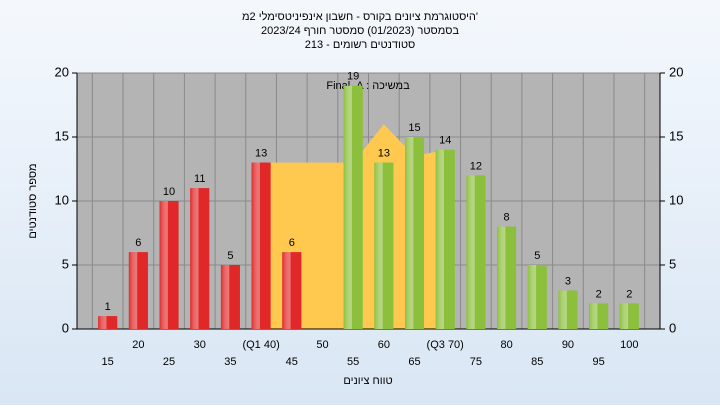 The image size is (720, 410). What do you see at coordinates (599, 362) in the screenshot?
I see `x-tick-label: 95` at bounding box center [599, 362].